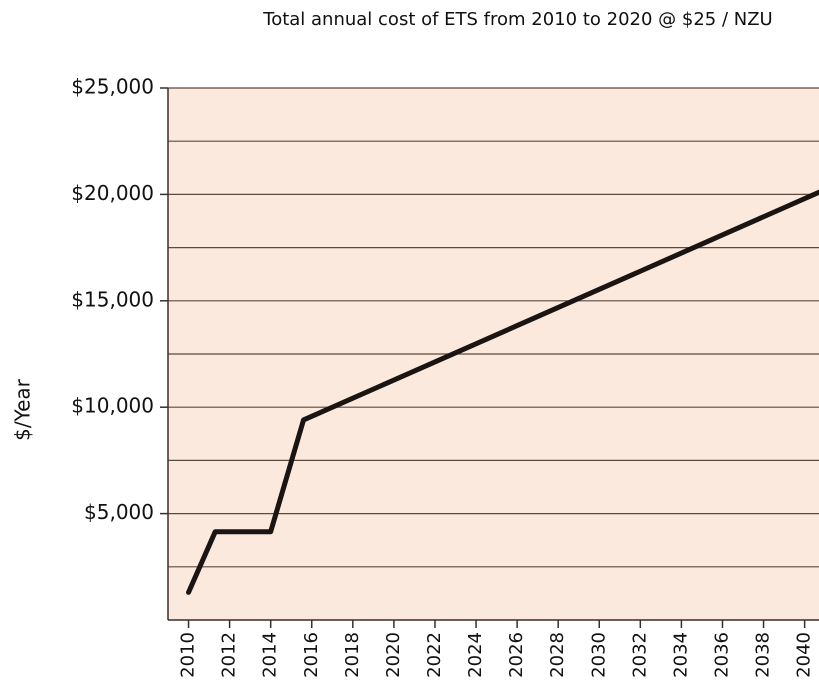  What do you see at coordinates (557, 655) in the screenshot?
I see `x-tick-label: 2028` at bounding box center [557, 655].